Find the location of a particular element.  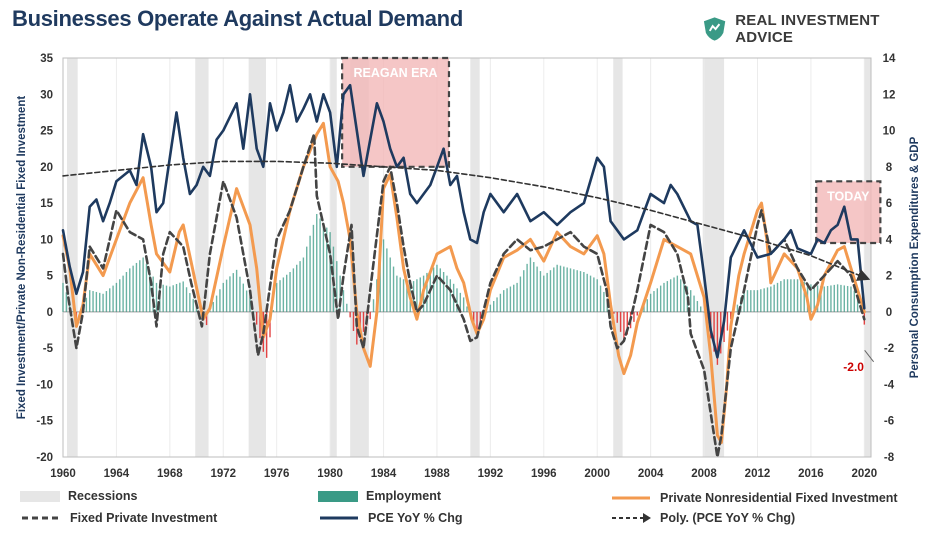

y-right-tick-label: -2 is located at coordinates (889, 349).